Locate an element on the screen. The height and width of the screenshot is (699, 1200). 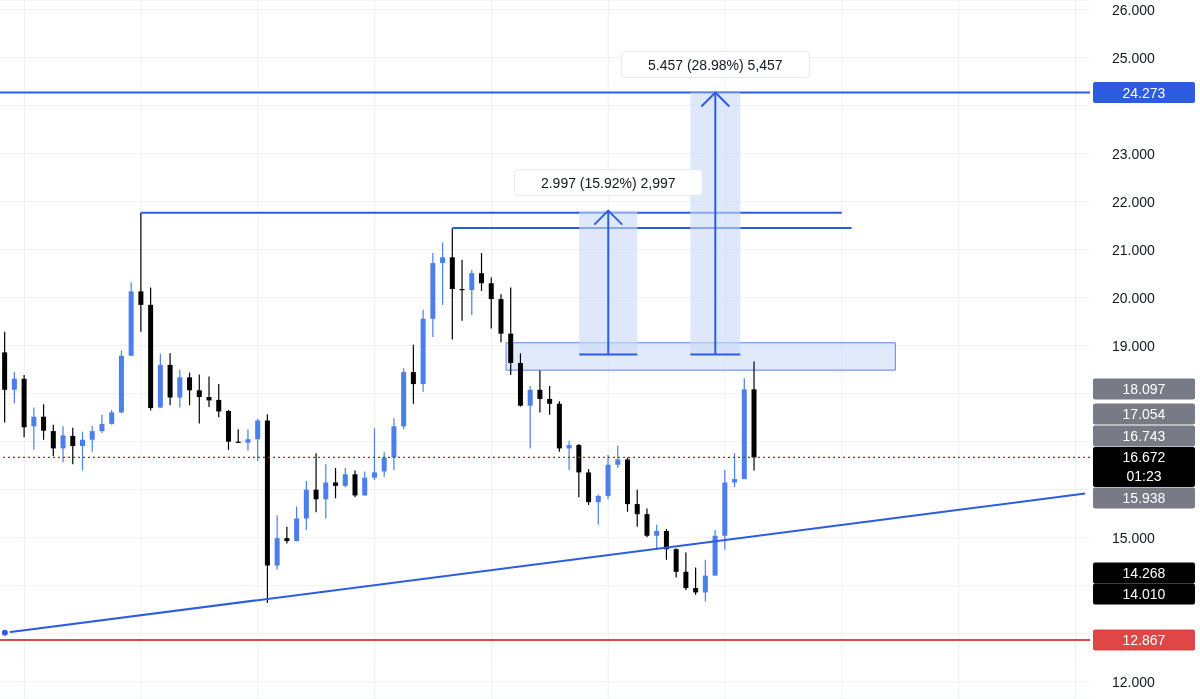
annotation: 5.457 (28.98%) 5,457 is located at coordinates (715, 64).